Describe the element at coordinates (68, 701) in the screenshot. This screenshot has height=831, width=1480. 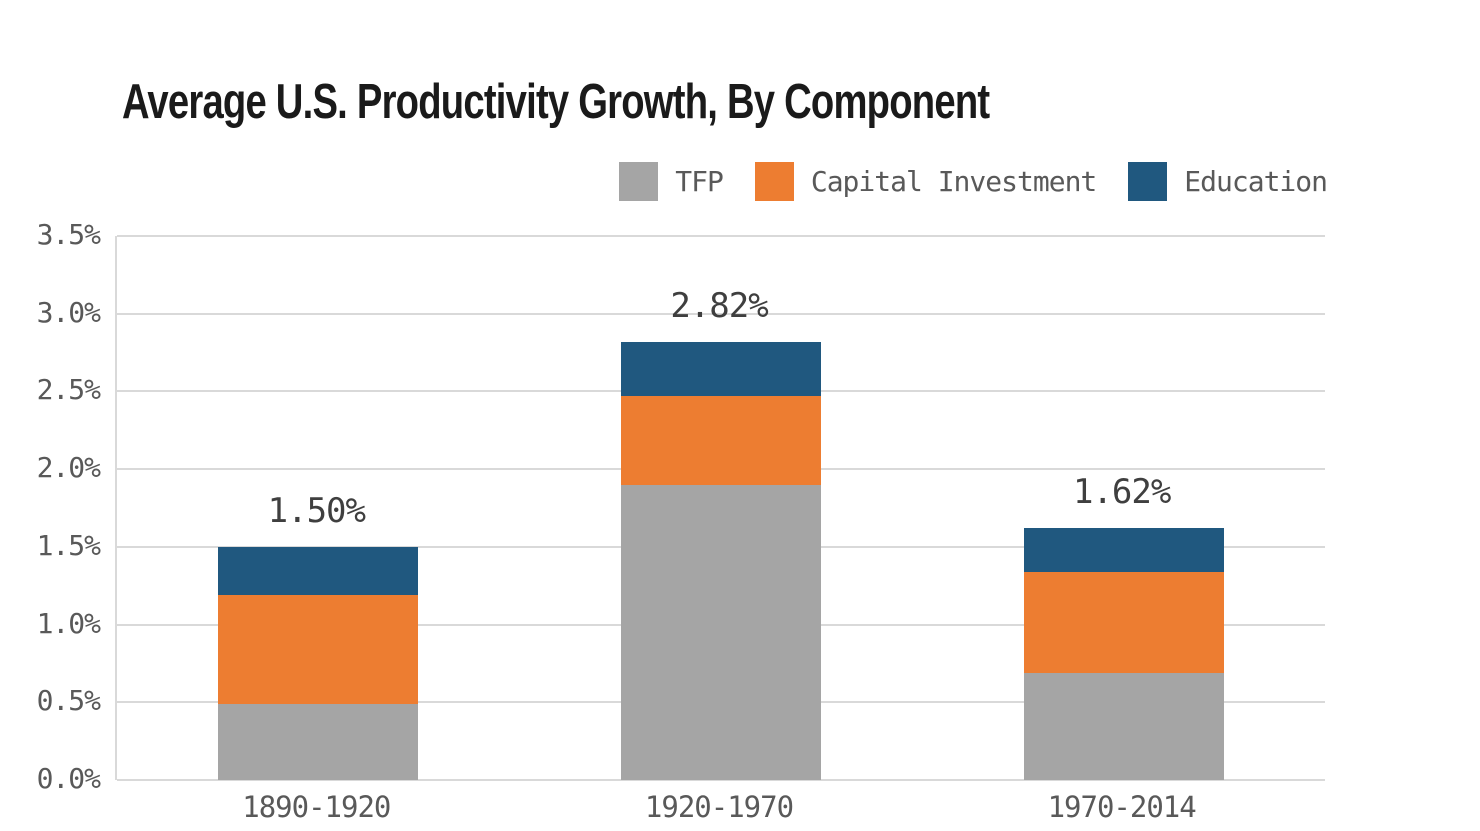
I see `y-tick-label: 0.5%` at that location.